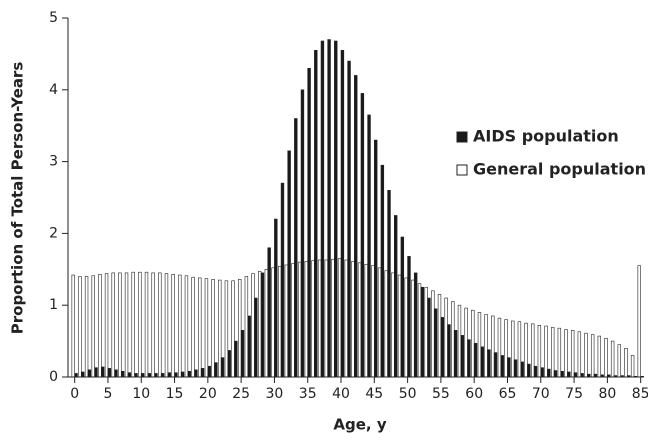 Image resolution: width=648 pixels, height=442 pixels. Describe the element at coordinates (241, 394) in the screenshot. I see `x-tick-label: 25` at that location.